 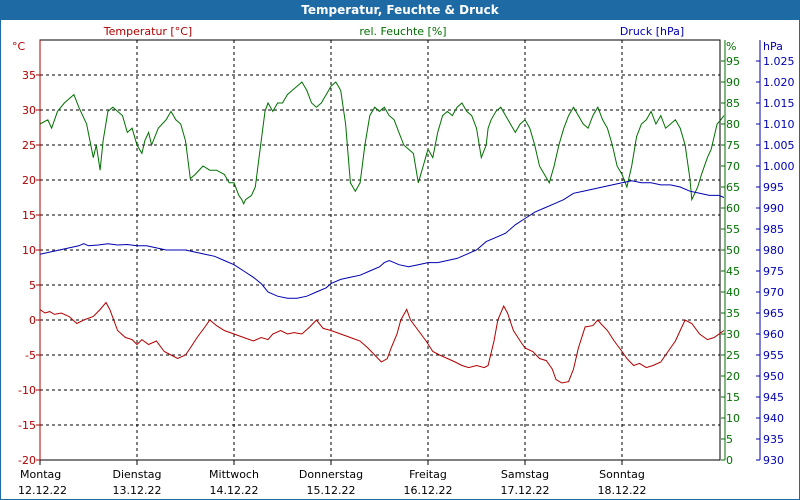 What do you see at coordinates (733, 313) in the screenshot?
I see `humidity-tick-label: 35` at bounding box center [733, 313].